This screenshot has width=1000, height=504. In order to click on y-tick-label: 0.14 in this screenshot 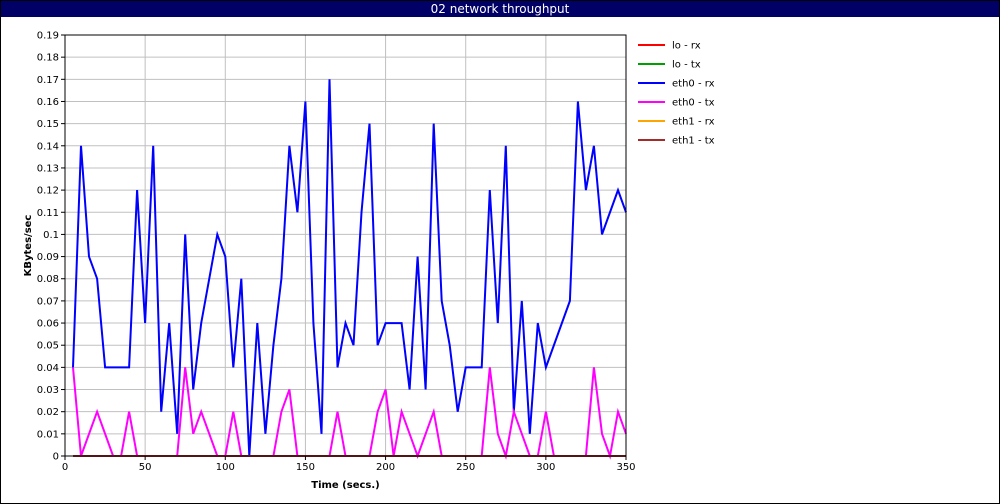, I will do `click(48, 146)`.